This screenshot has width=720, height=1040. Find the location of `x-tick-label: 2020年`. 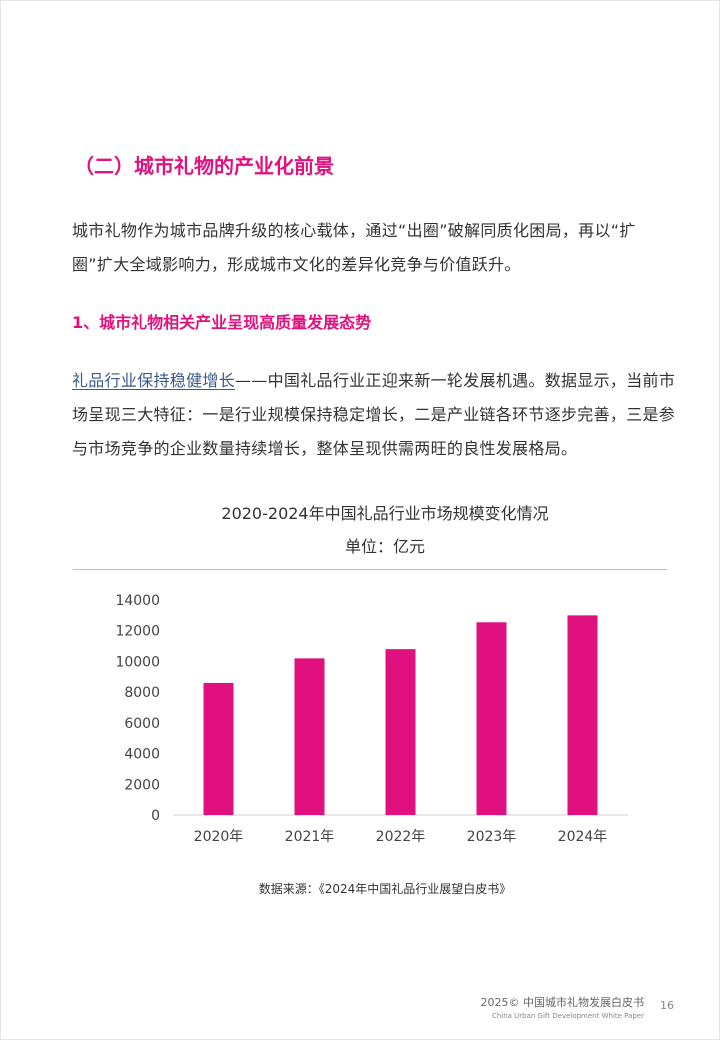

x-tick-label: 2020年 is located at coordinates (219, 837).